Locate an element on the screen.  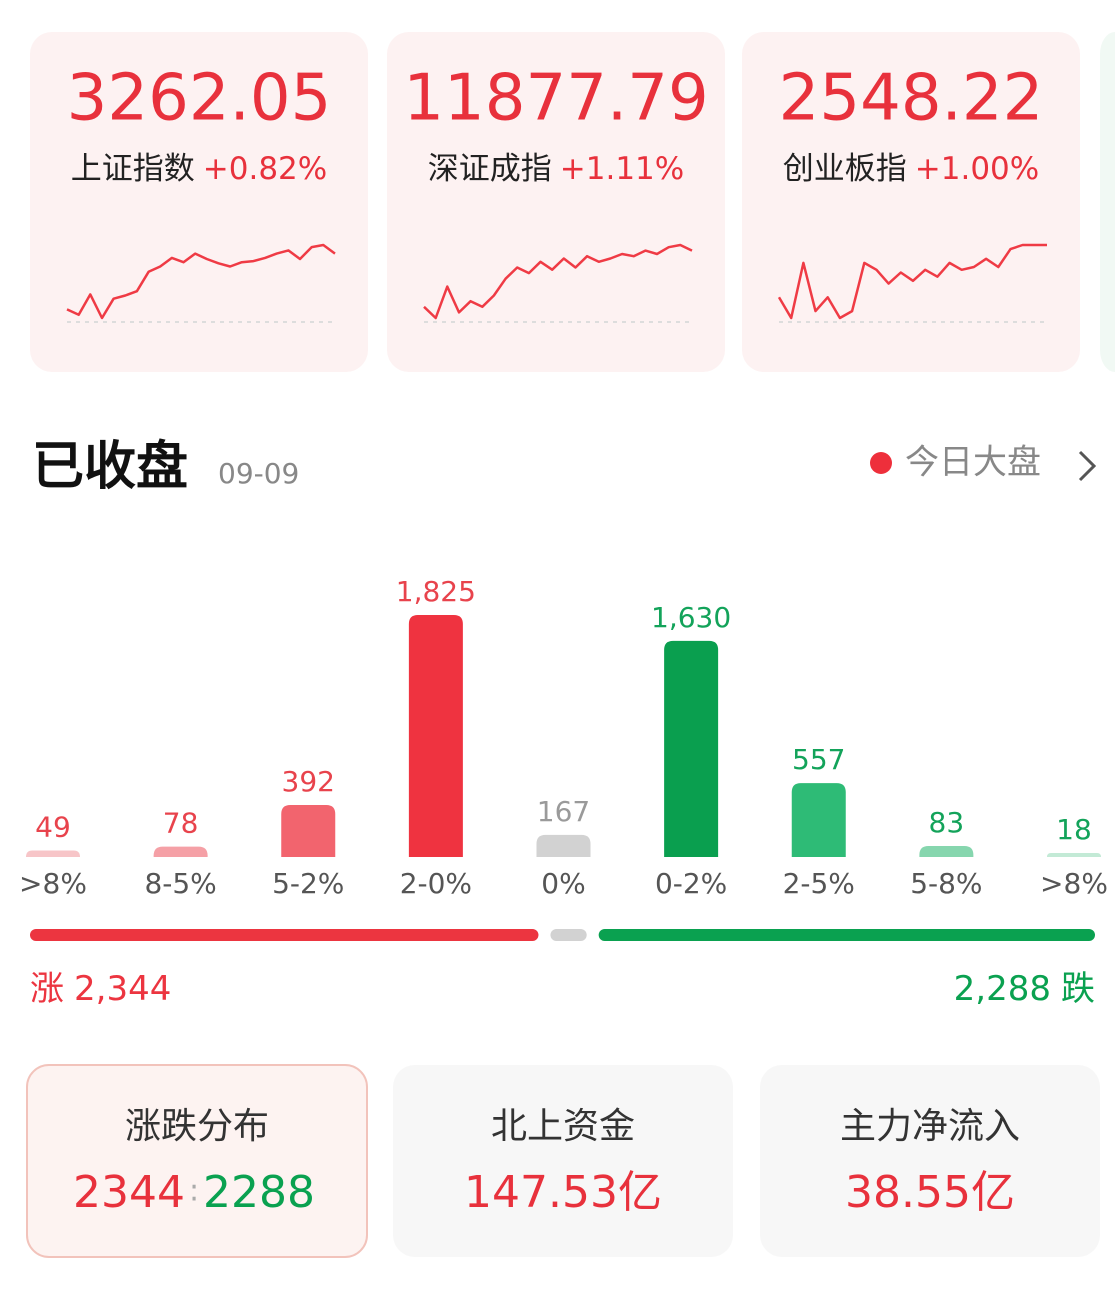
index-card: 11877.79 深证成指 +1.11% is located at coordinates (556, 202).